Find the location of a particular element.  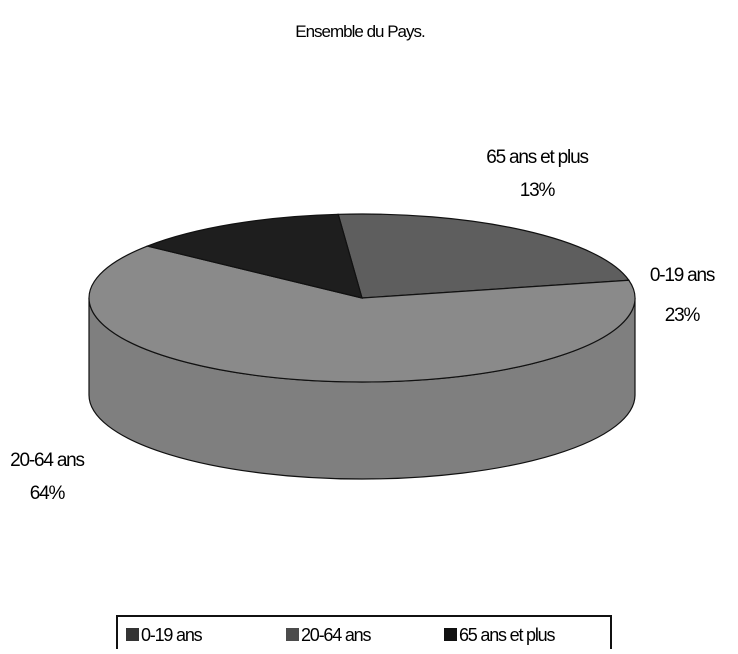

slice-label-name: 0-19 ans is located at coordinates (682, 275).